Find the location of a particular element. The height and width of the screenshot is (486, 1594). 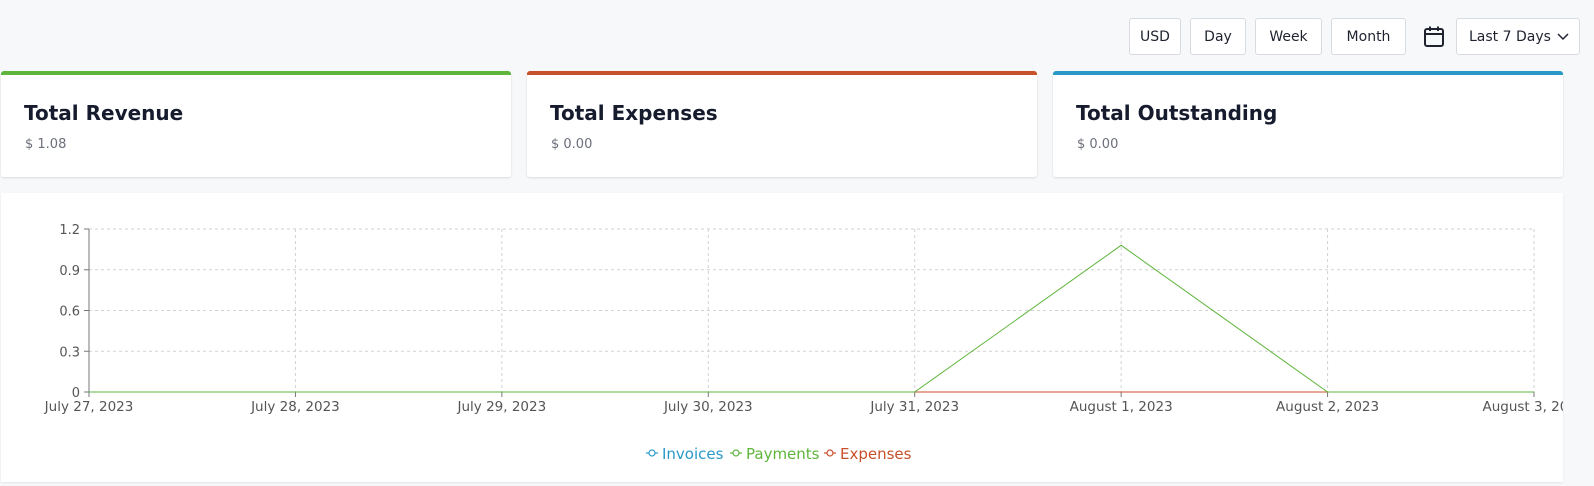

card-value: $ 1.08 is located at coordinates (46, 144).